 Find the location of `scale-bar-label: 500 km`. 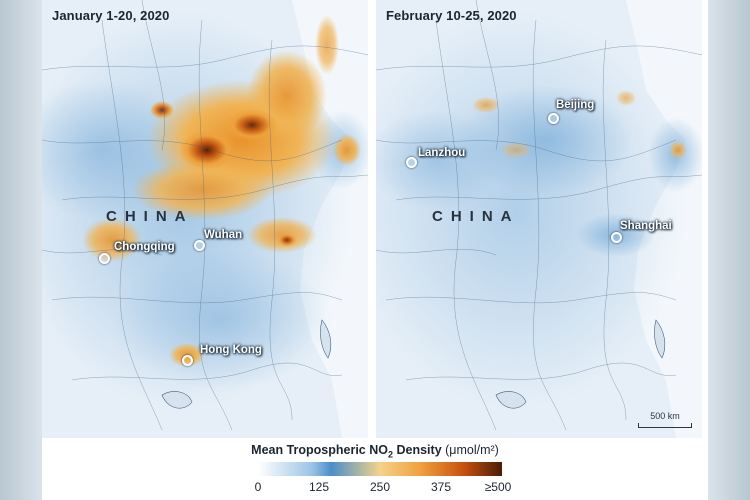

scale-bar-label: 500 km is located at coordinates (665, 416).